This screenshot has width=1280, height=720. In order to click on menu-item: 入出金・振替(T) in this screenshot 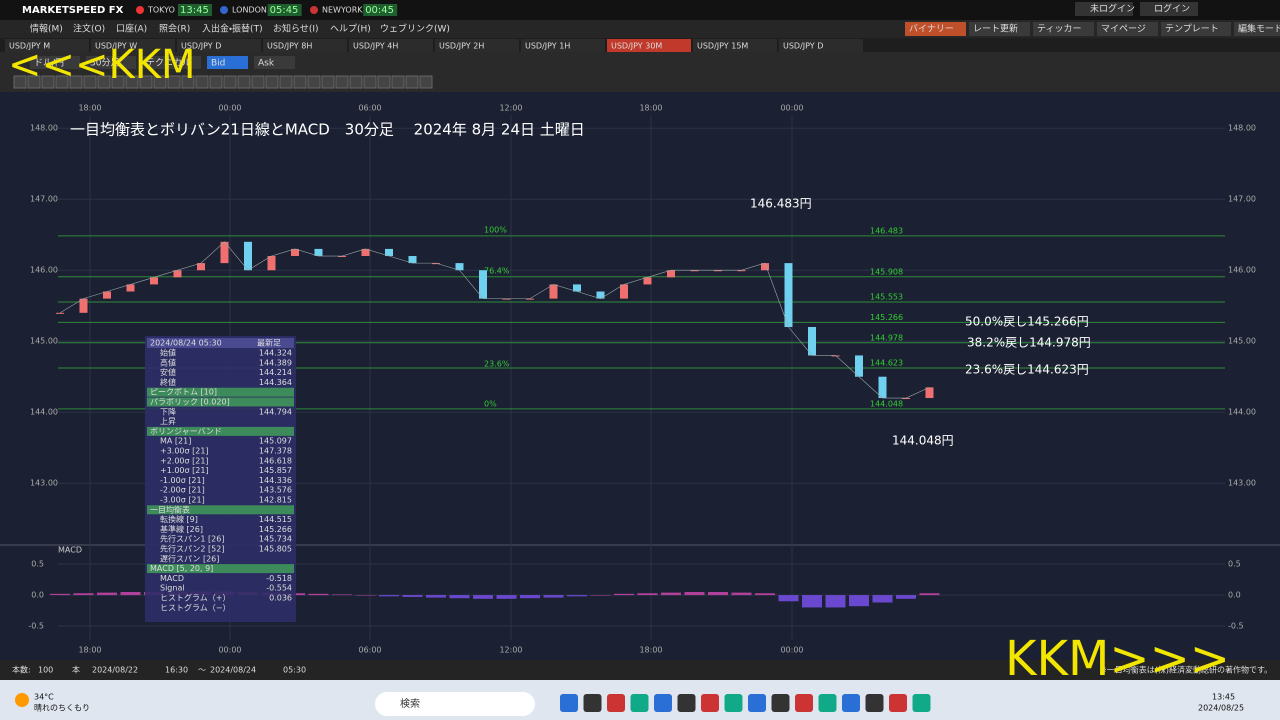, I will do `click(232, 29)`.